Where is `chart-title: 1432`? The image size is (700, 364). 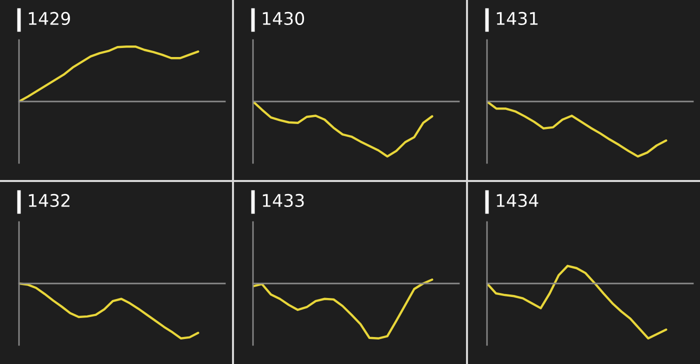 chart-title: 1432 is located at coordinates (49, 201).